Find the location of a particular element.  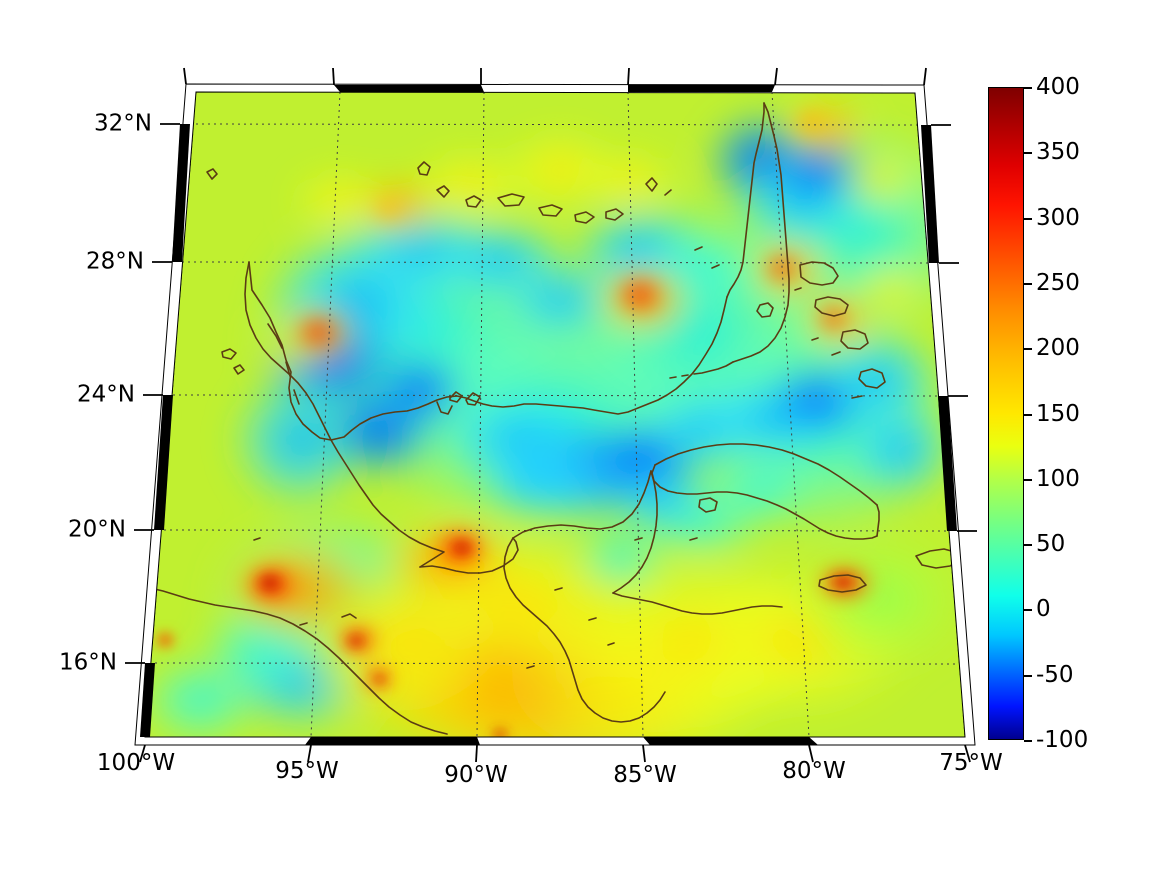

lon-tick-label-100W: 100°W is located at coordinates (136, 763).